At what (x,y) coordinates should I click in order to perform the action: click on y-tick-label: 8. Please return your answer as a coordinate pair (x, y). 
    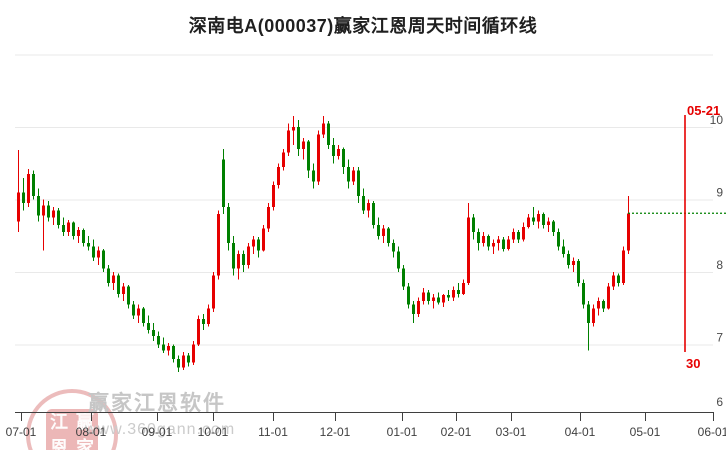
    Looking at the image, I should click on (719, 265).